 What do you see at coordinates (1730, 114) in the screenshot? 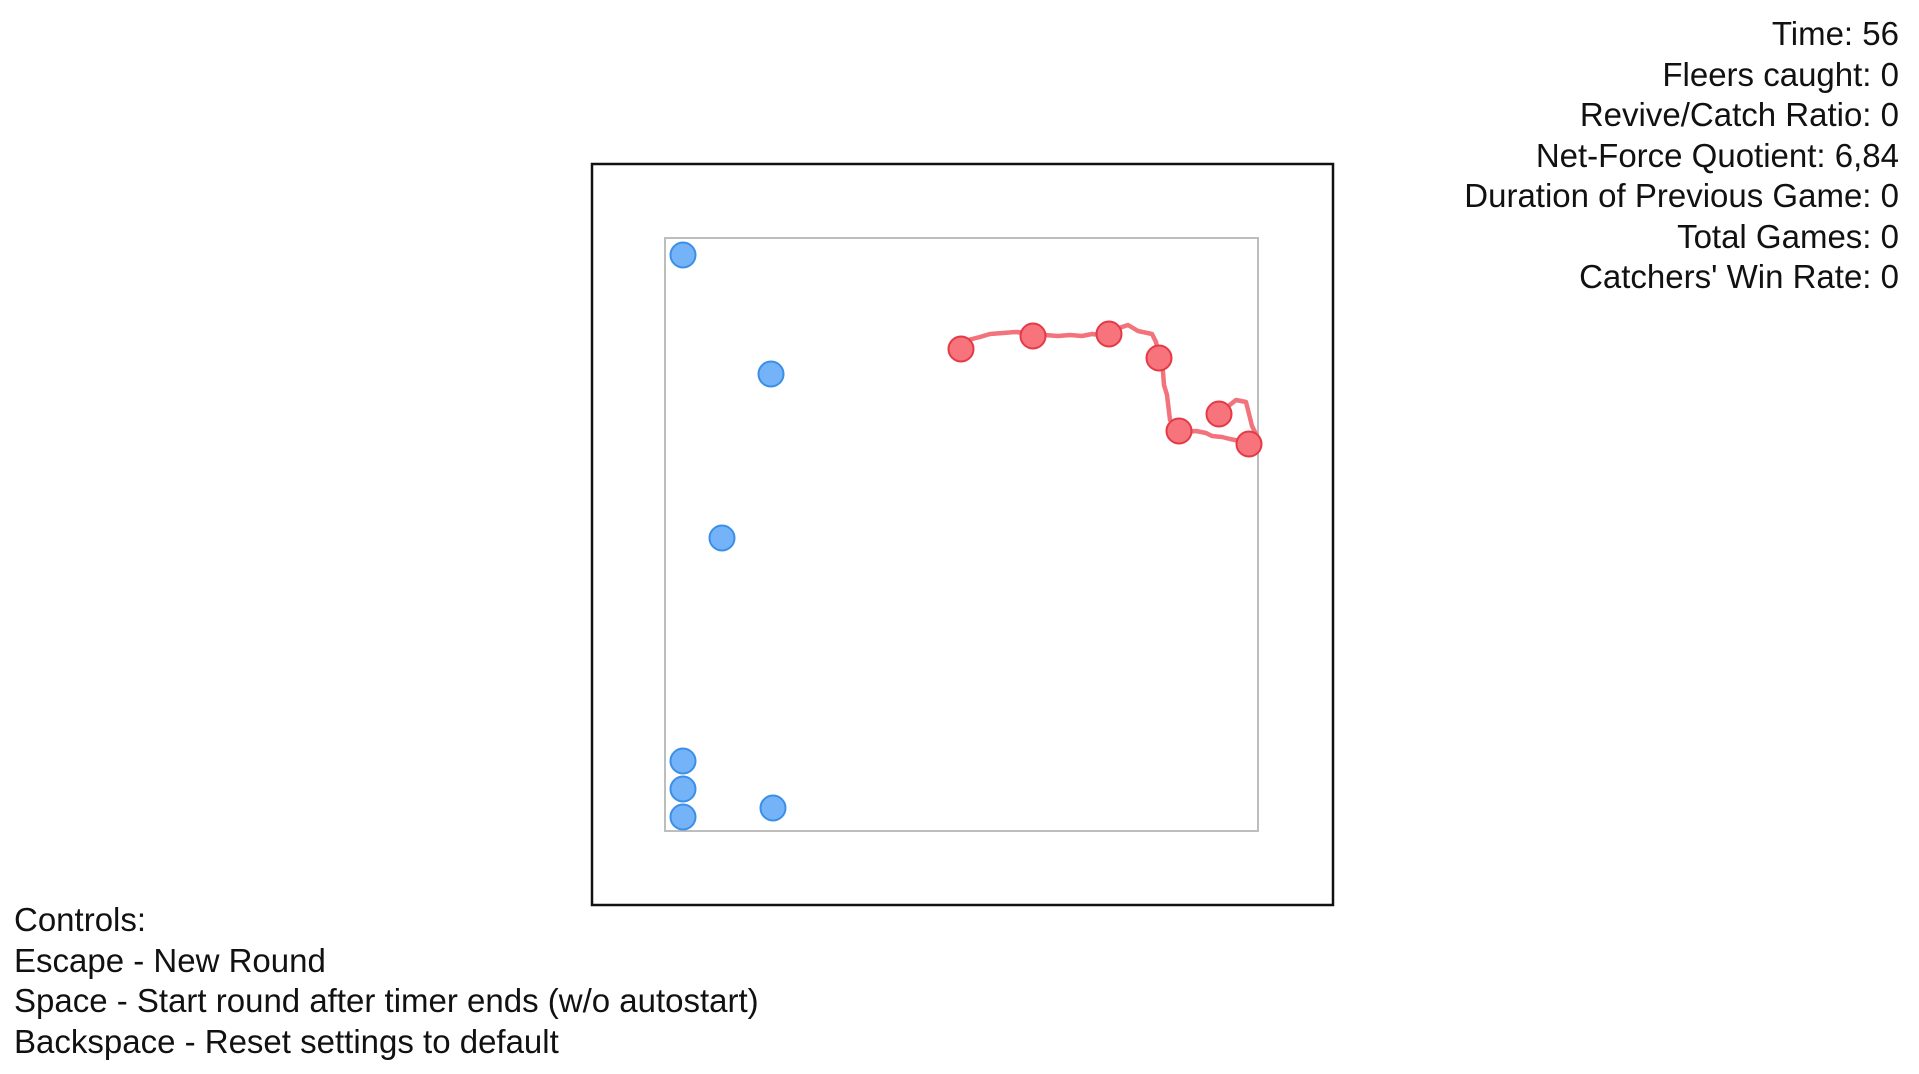
I see `revive-catch-ratio-label: Revive/Catch Ratio:` at bounding box center [1730, 114].